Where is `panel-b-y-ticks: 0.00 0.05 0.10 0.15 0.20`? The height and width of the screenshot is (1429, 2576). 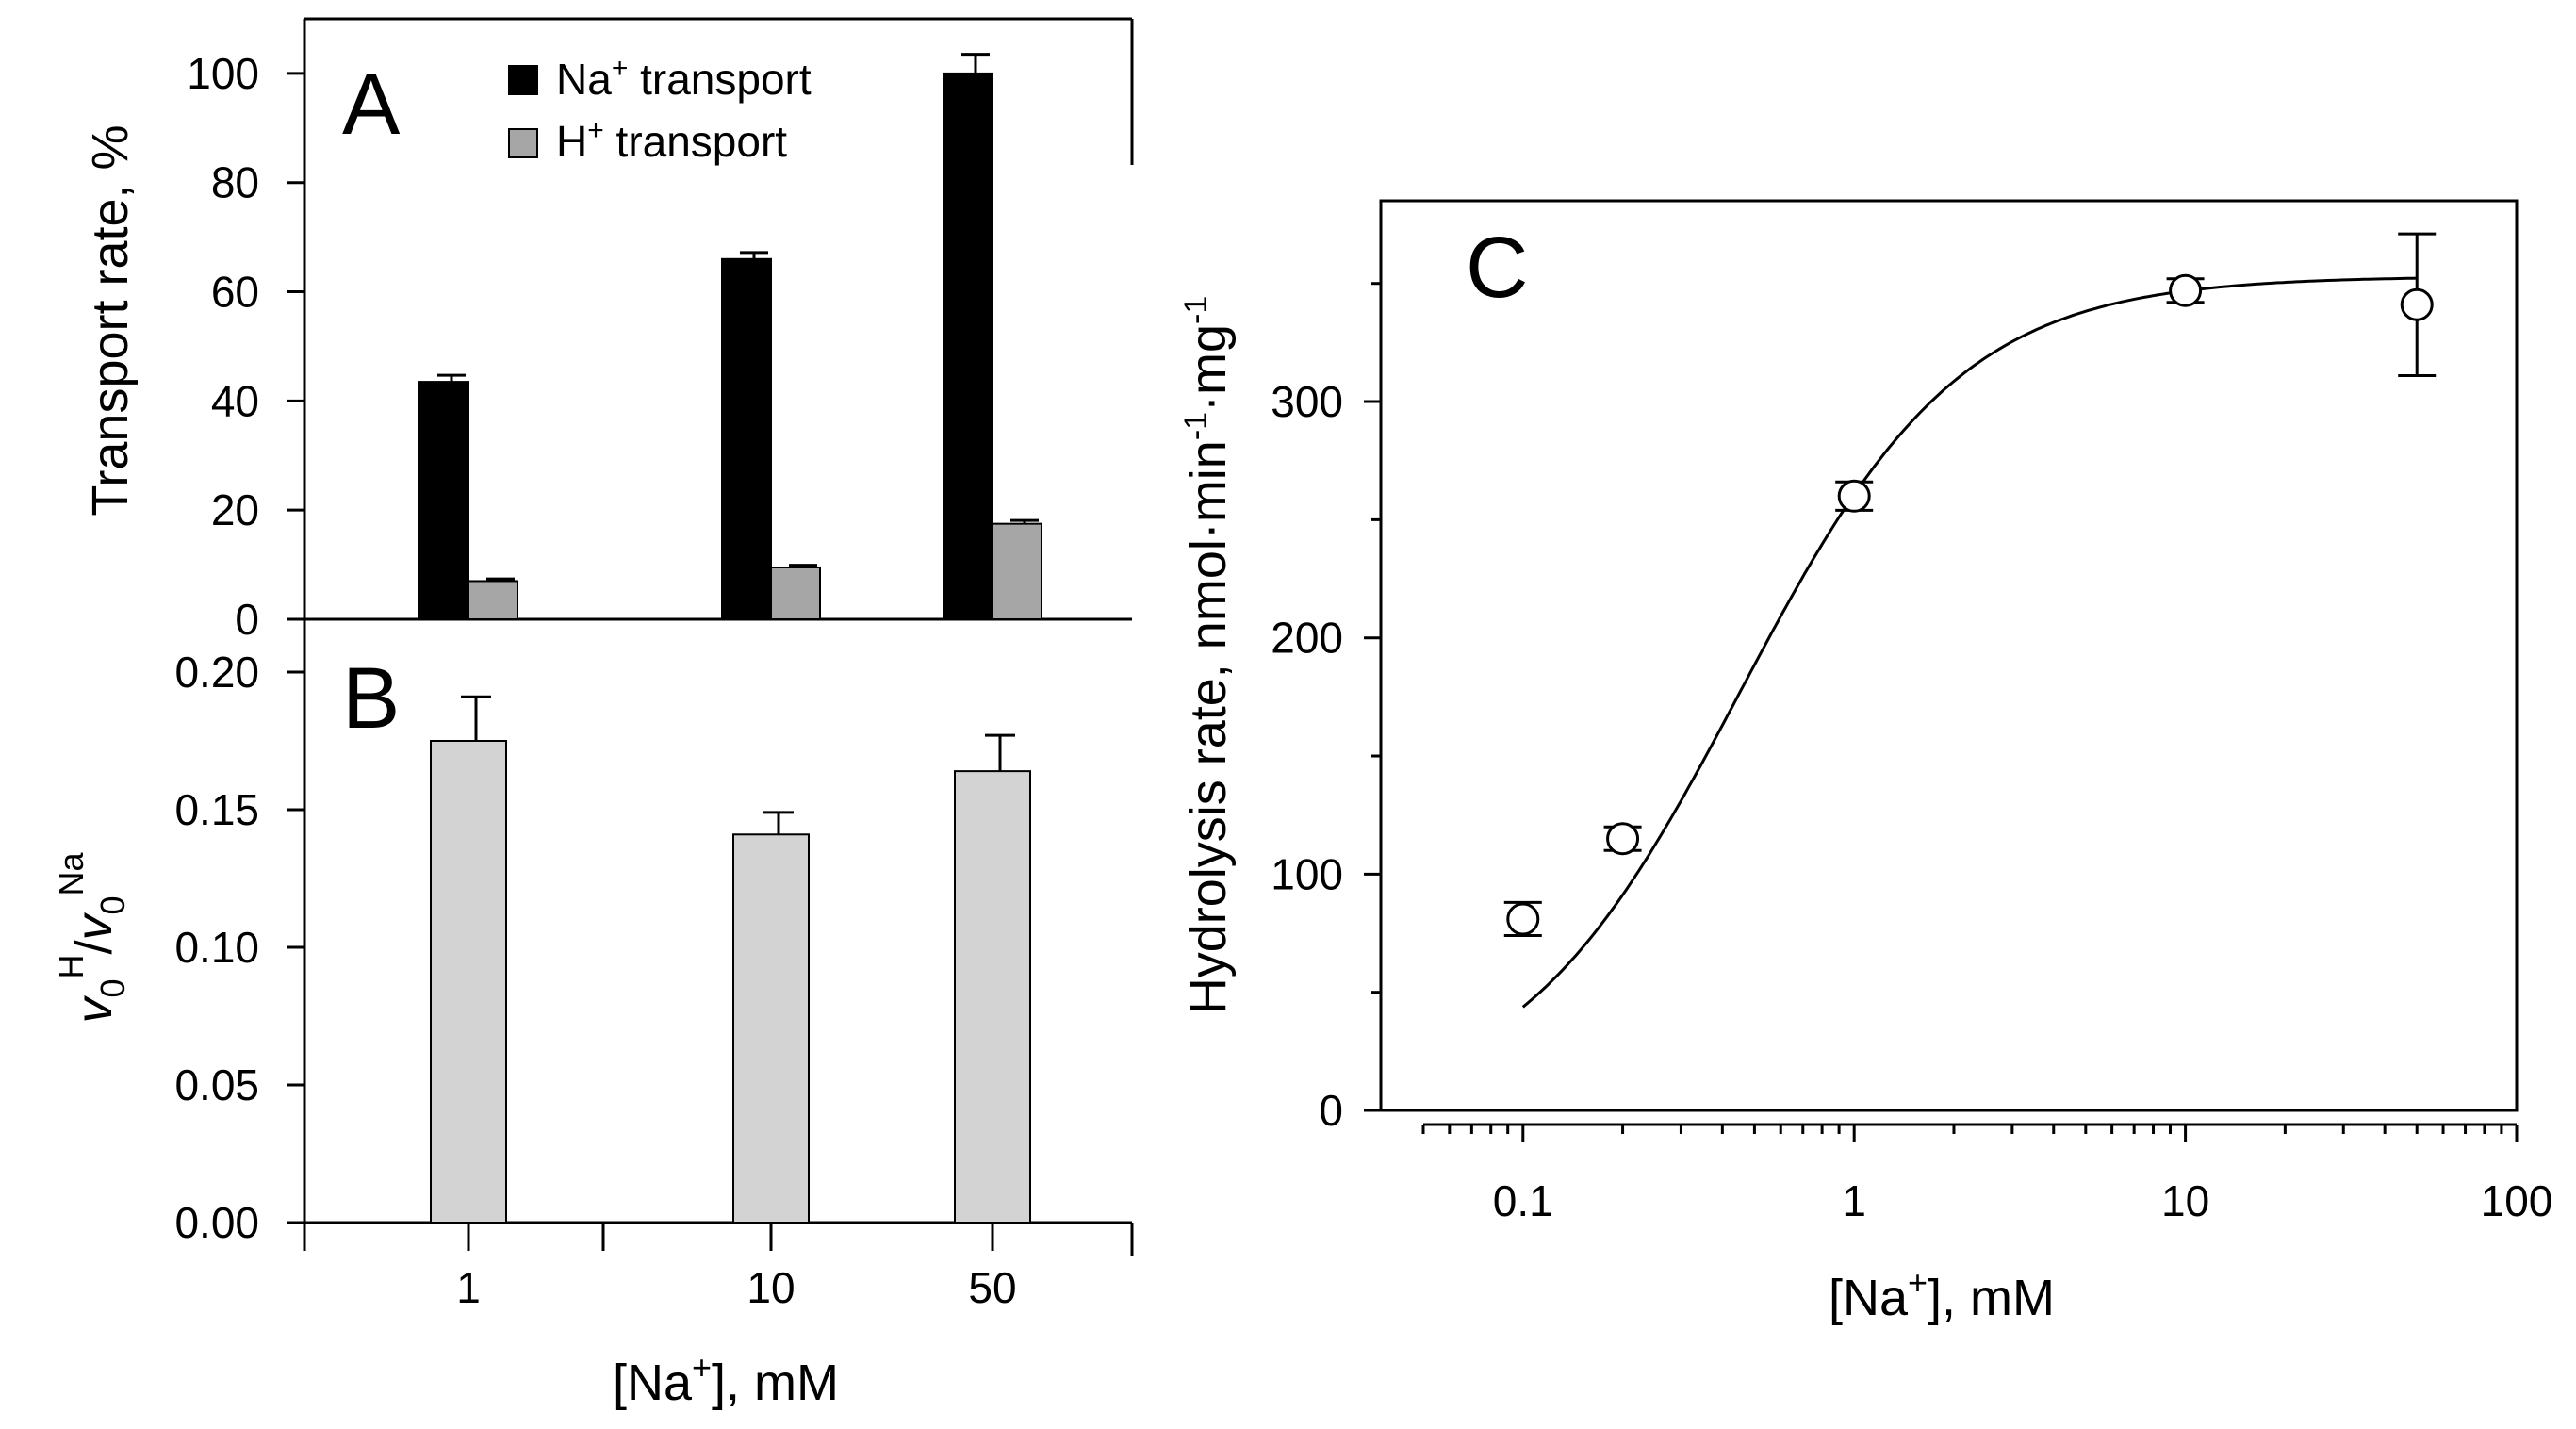 panel-b-y-ticks: 0.00 0.05 0.10 0.15 0.20 is located at coordinates (239, 948).